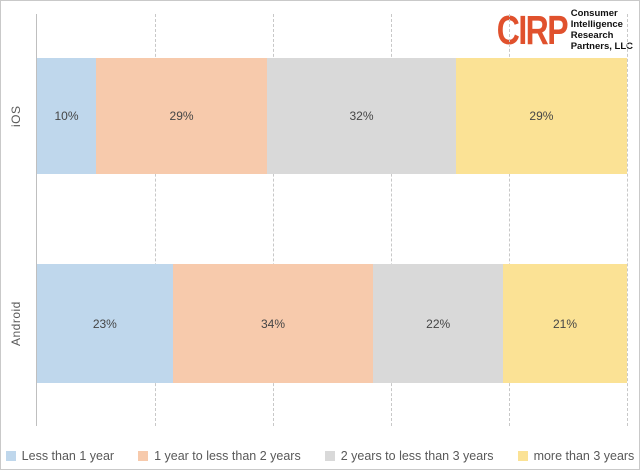 The height and width of the screenshot is (470, 640). I want to click on category-label-android: Android, so click(16, 323).